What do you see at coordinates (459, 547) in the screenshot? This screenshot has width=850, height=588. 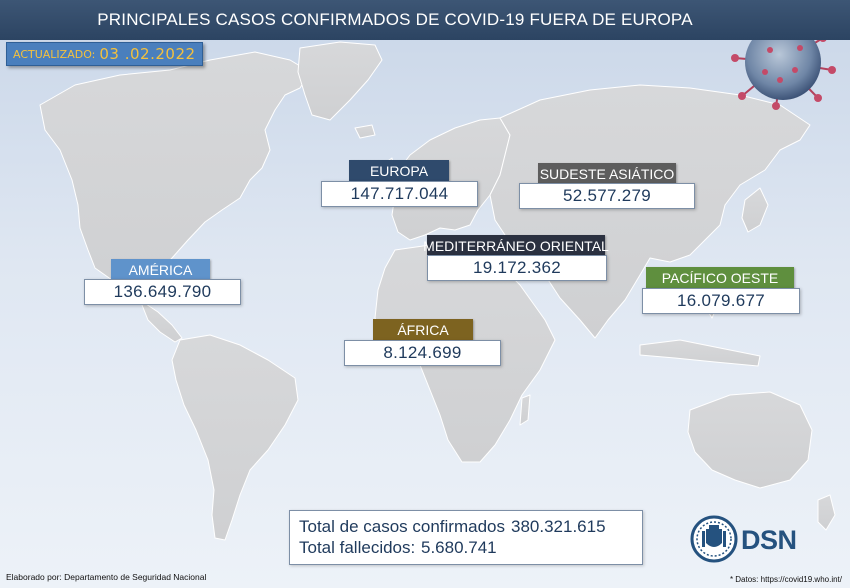 I see `total-deaths-value: 5.680.741` at bounding box center [459, 547].